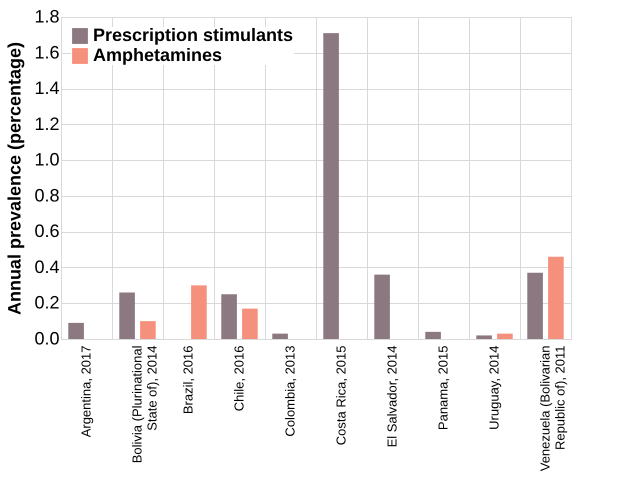  I want to click on x-tick-label: Chile, 2016, so click(239, 379).